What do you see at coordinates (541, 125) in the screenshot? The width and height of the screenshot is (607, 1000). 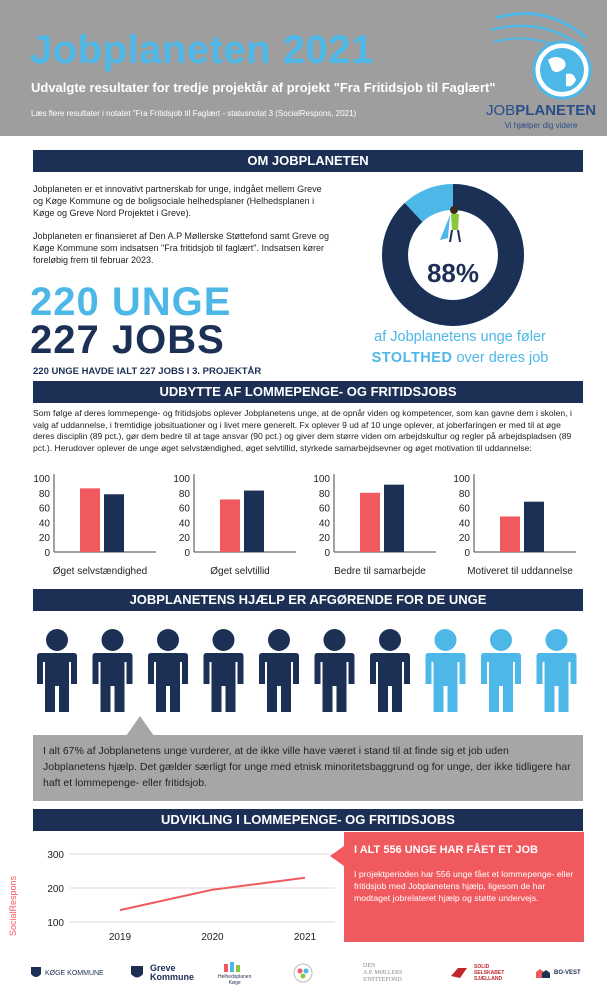 I see `logo-tagline: Vi hjælper dig videre` at bounding box center [541, 125].